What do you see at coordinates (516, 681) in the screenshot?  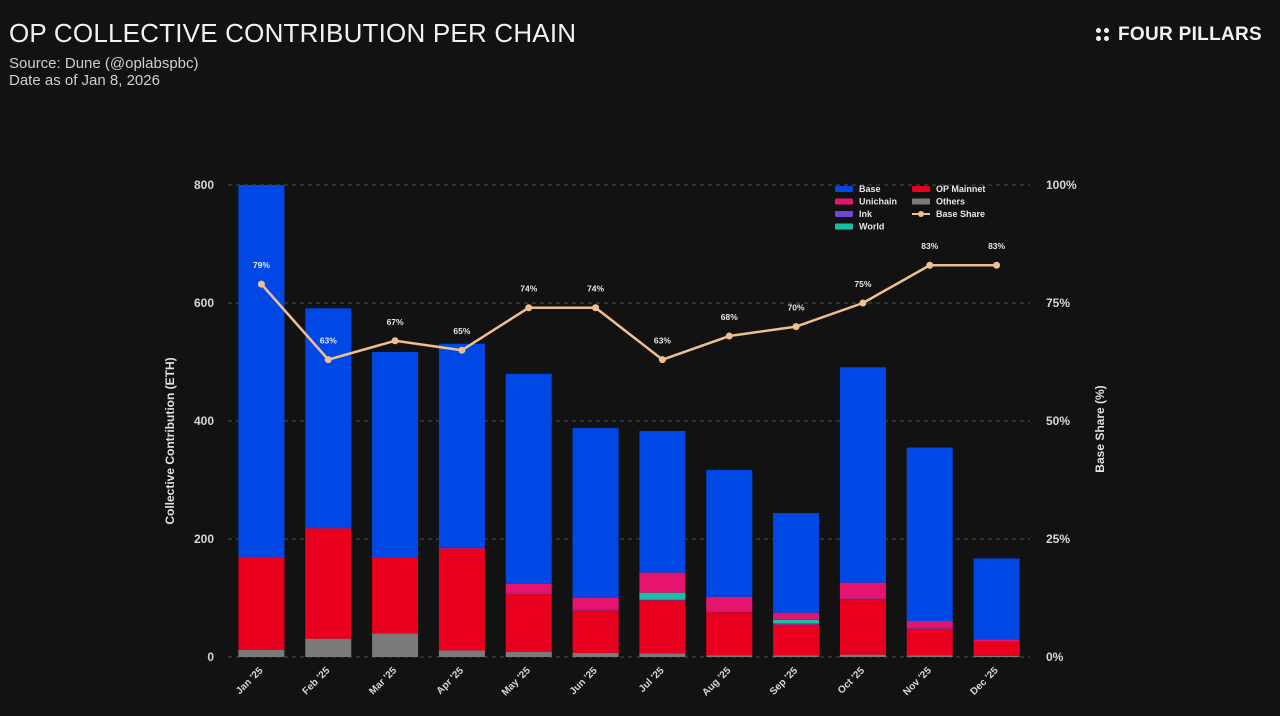 I see `x-tick-label: May '25` at bounding box center [516, 681].